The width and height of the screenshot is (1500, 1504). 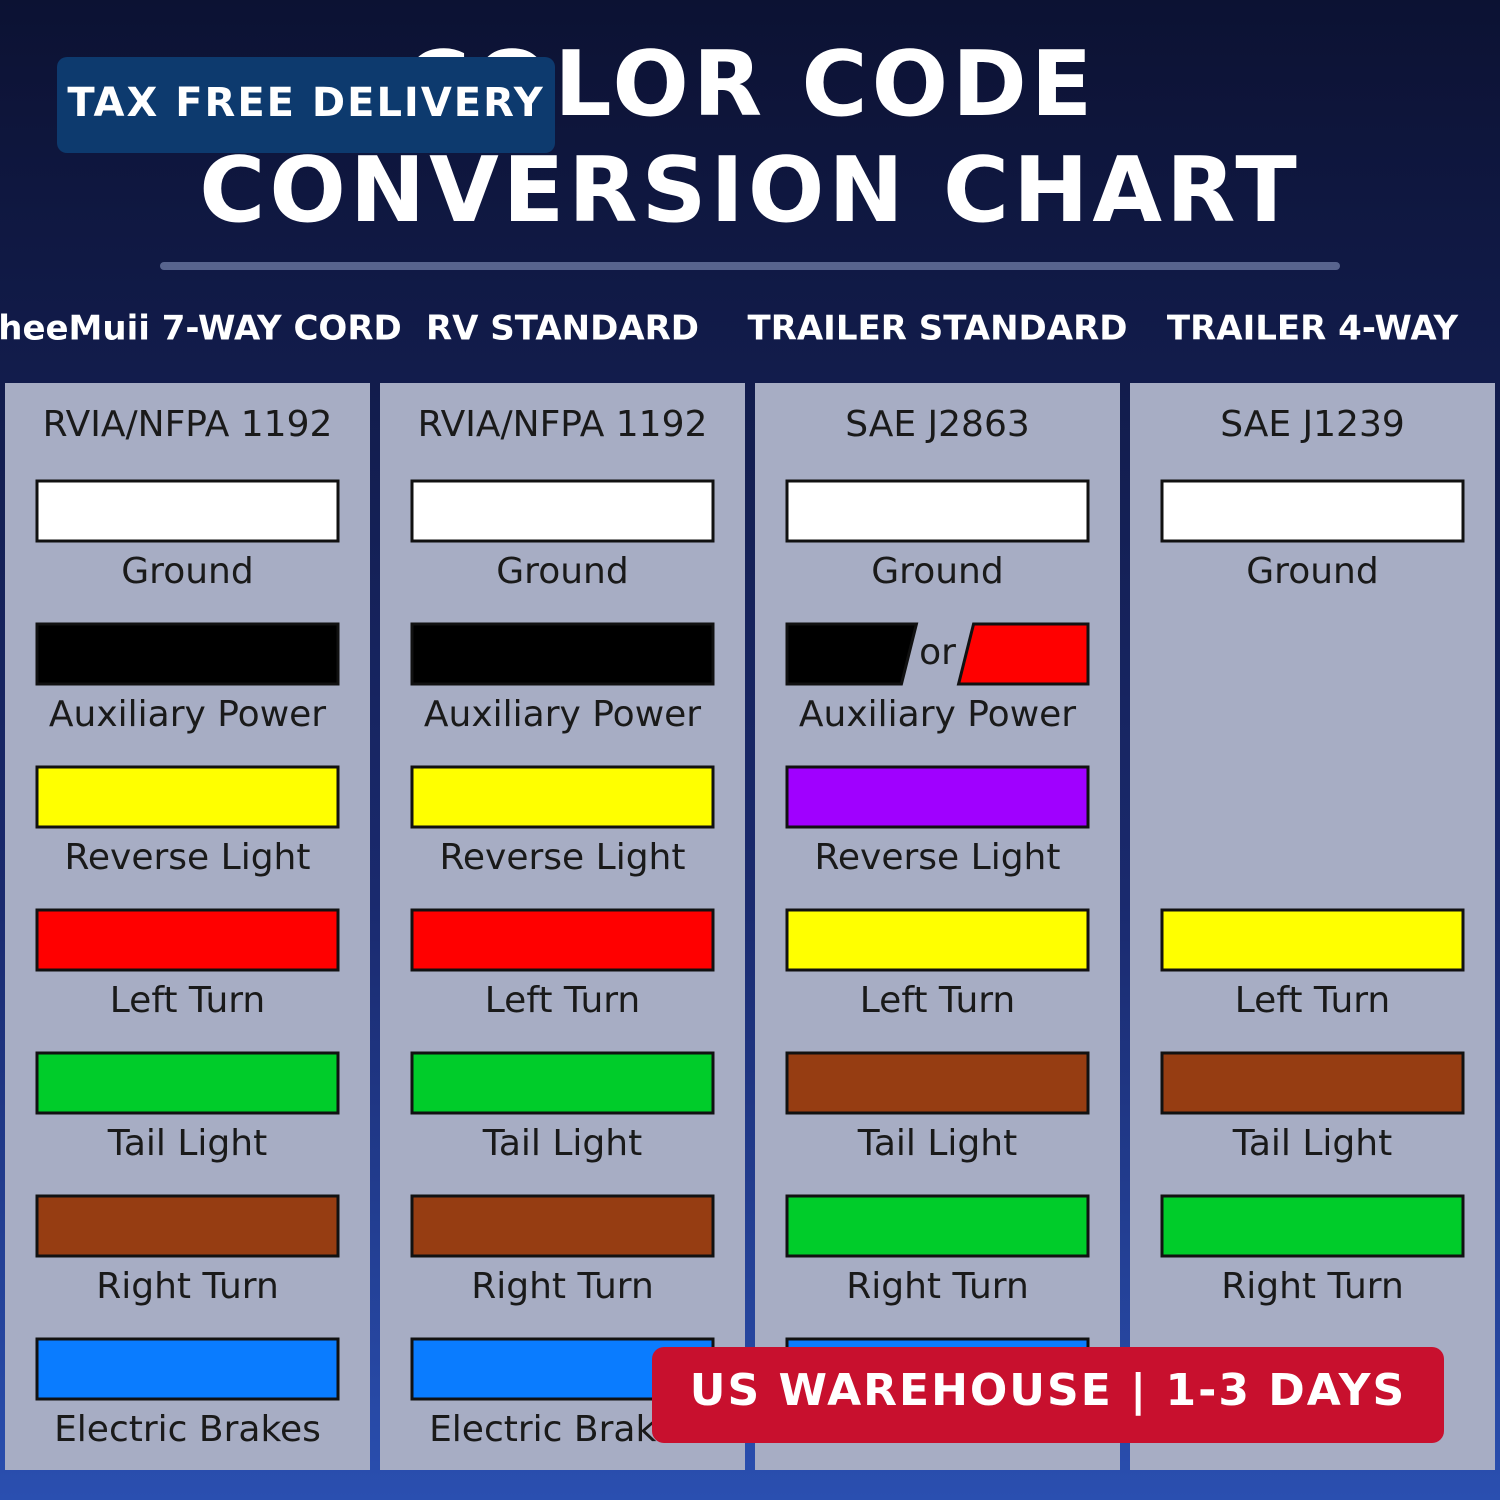 I want to click on standard: SAE J2863, so click(x=937, y=424).